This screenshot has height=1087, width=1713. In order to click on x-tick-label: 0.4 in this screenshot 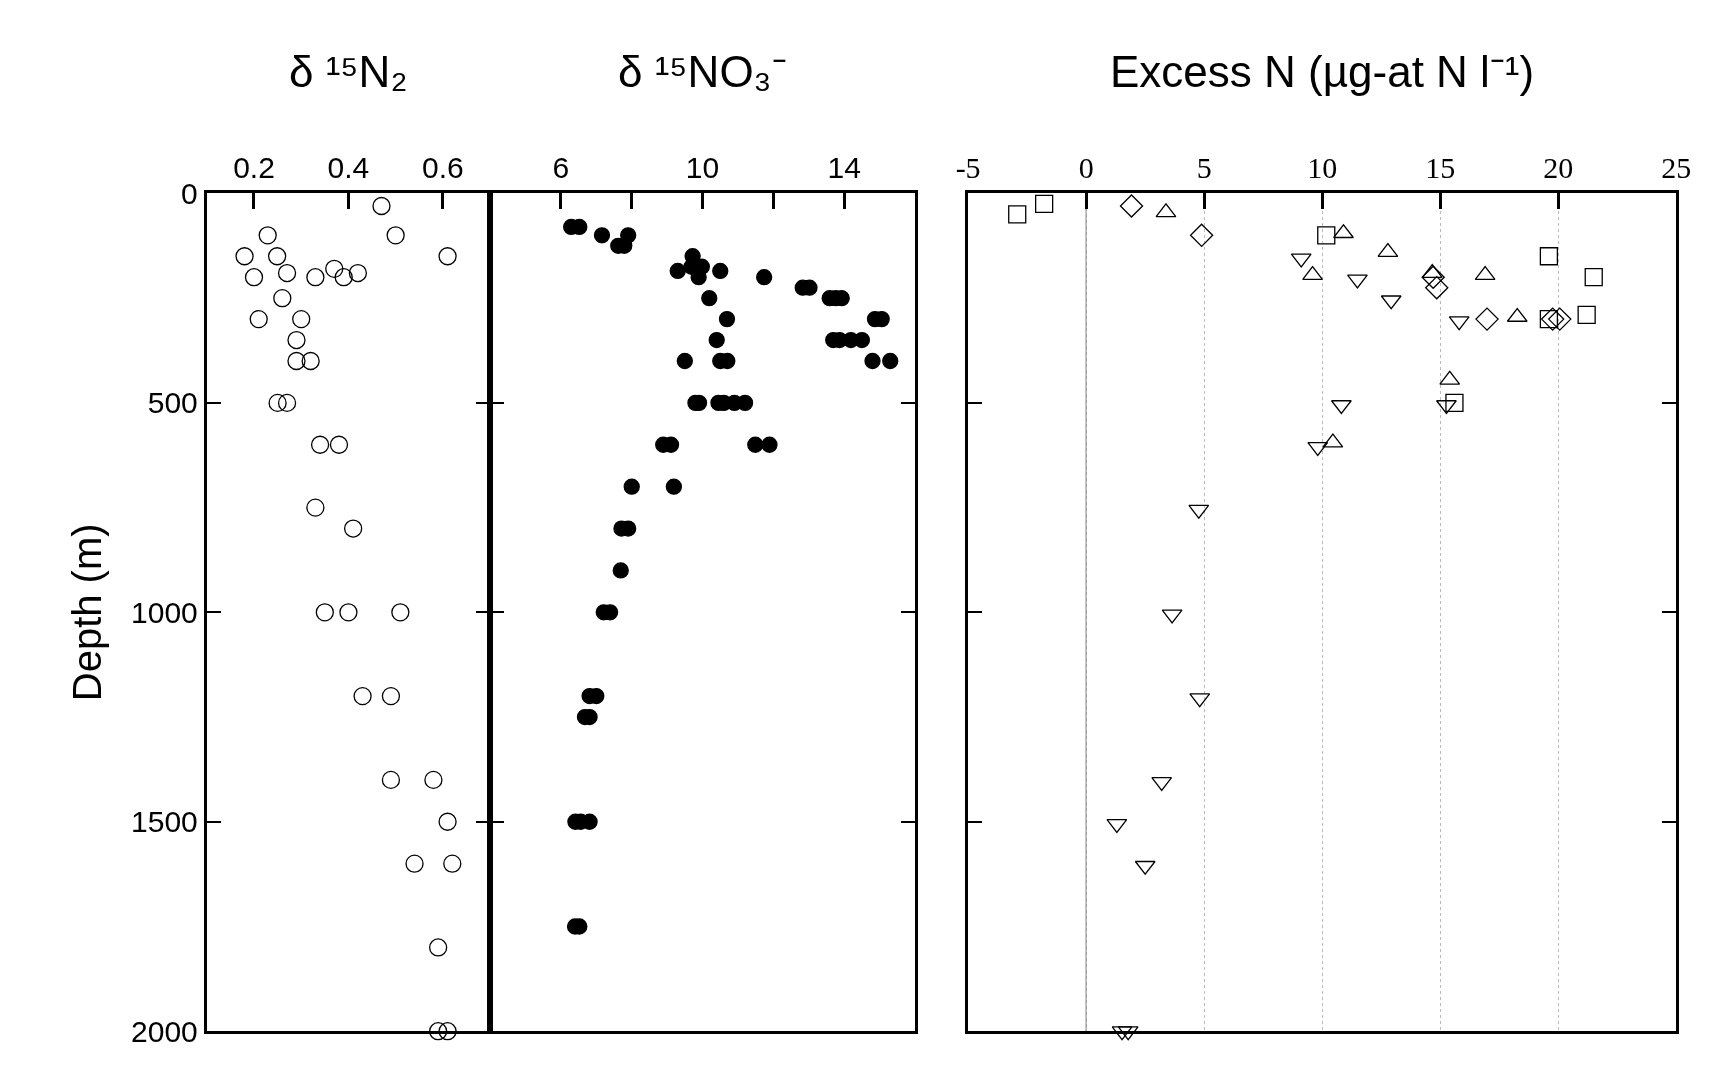, I will do `click(348, 168)`.